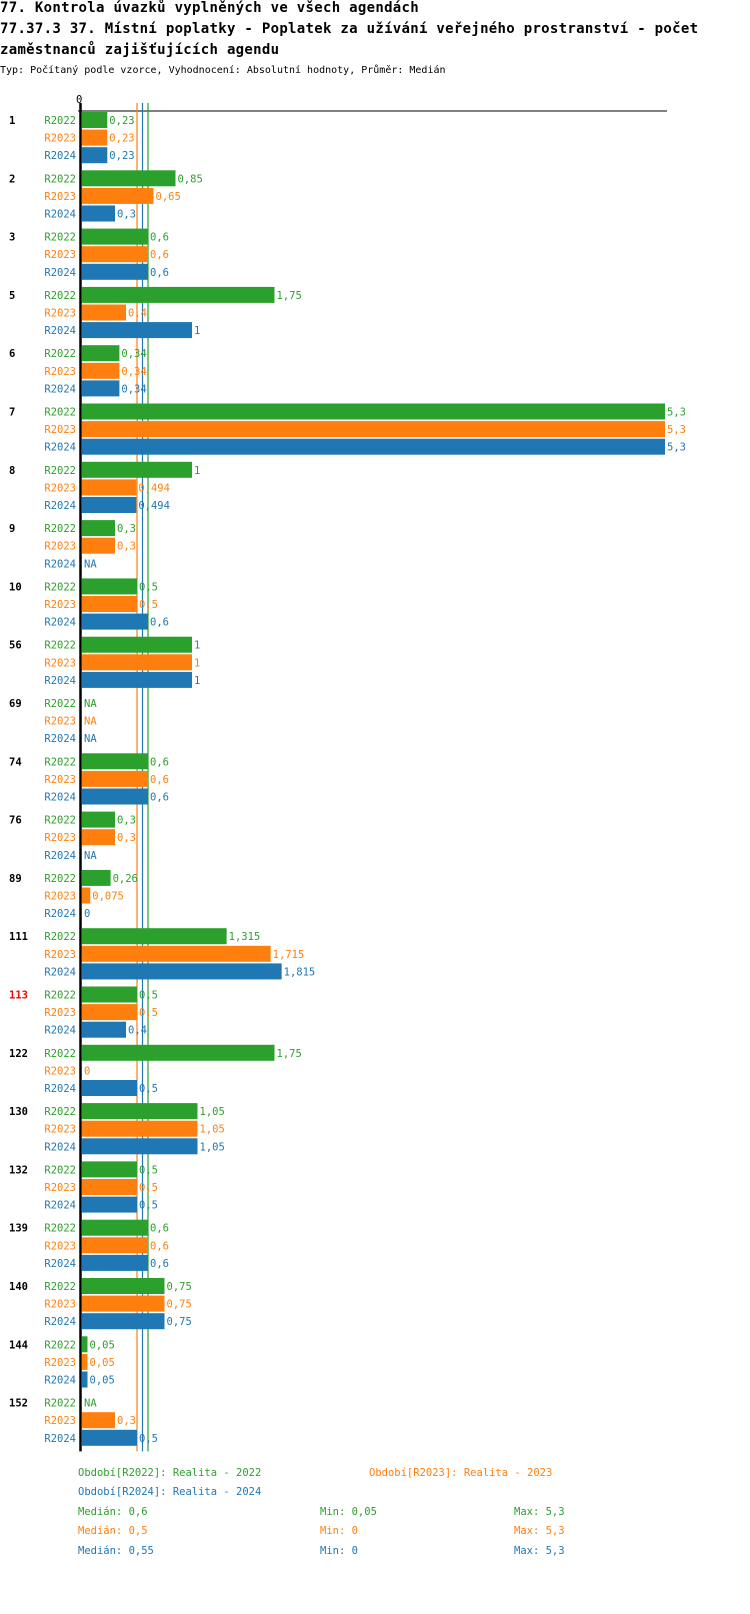 The height and width of the screenshot is (1614, 750). What do you see at coordinates (133, 389) in the screenshot?
I see `value-label: 0,34` at bounding box center [133, 389].